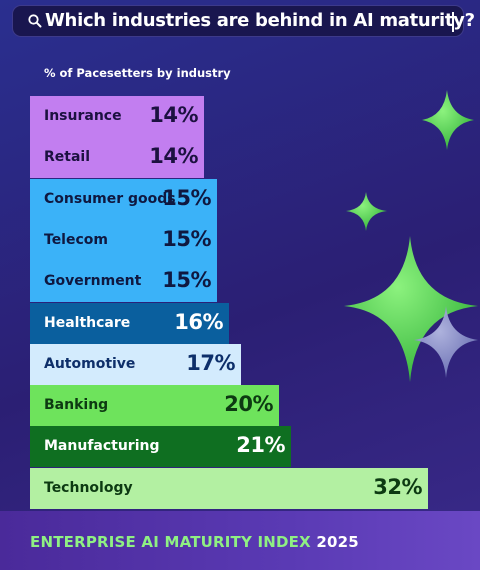 Image resolution: width=480 pixels, height=570 pixels. What do you see at coordinates (67, 157) in the screenshot?
I see `bar-category-label: Retail` at bounding box center [67, 157].